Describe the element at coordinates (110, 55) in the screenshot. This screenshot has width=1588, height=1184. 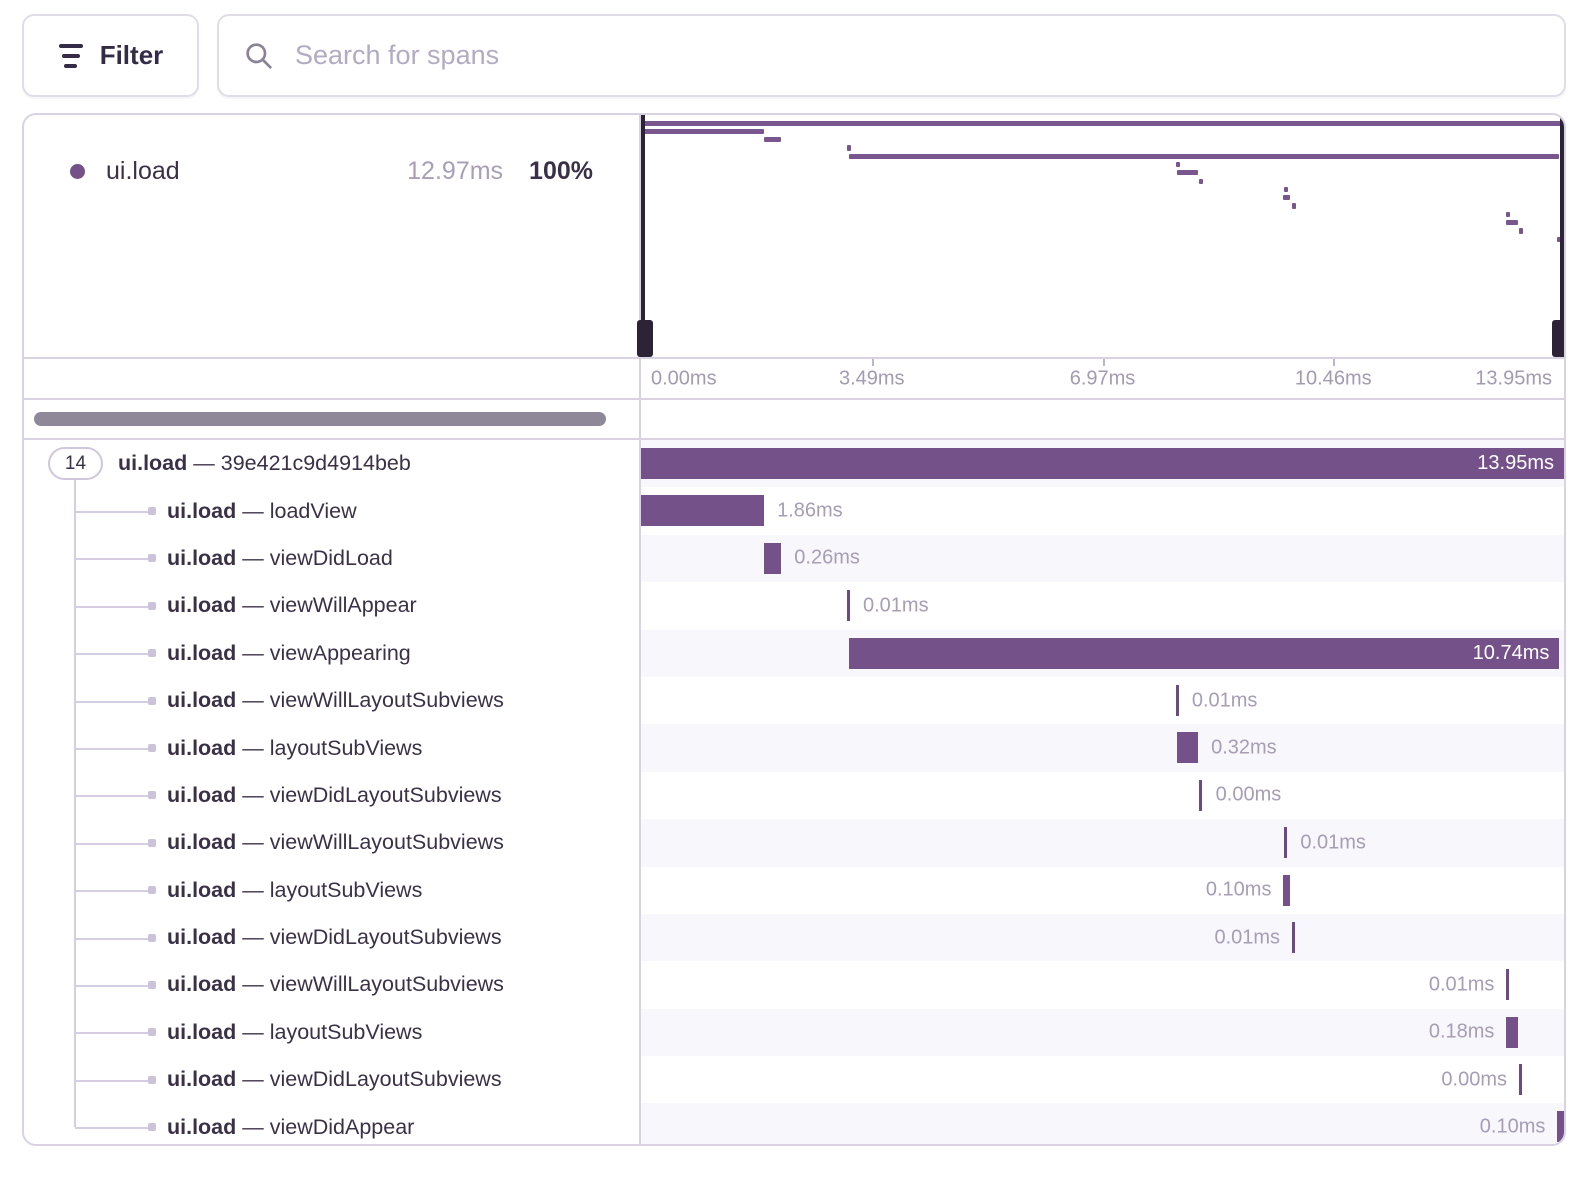
I see `filter-button: Filter` at that location.